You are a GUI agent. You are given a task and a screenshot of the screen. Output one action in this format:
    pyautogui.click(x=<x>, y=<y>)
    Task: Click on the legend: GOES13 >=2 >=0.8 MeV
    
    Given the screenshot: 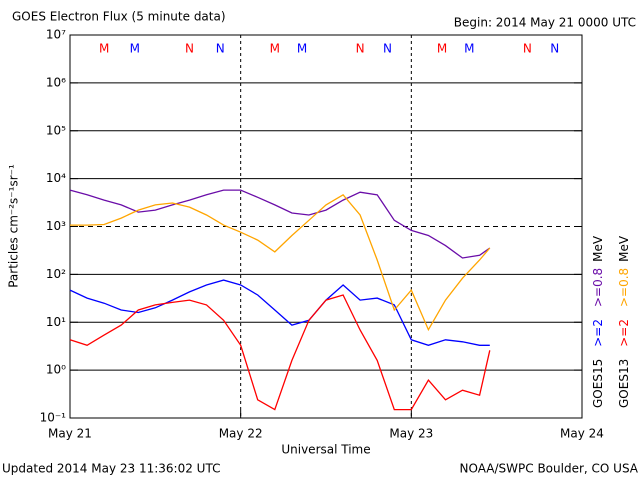 What is the action you would take?
    pyautogui.click(x=624, y=321)
    